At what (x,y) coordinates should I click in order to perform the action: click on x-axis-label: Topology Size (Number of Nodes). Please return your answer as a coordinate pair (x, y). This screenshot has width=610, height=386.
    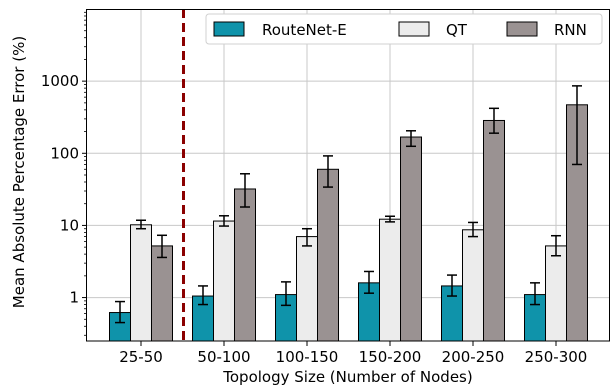
    Looking at the image, I should click on (347, 377).